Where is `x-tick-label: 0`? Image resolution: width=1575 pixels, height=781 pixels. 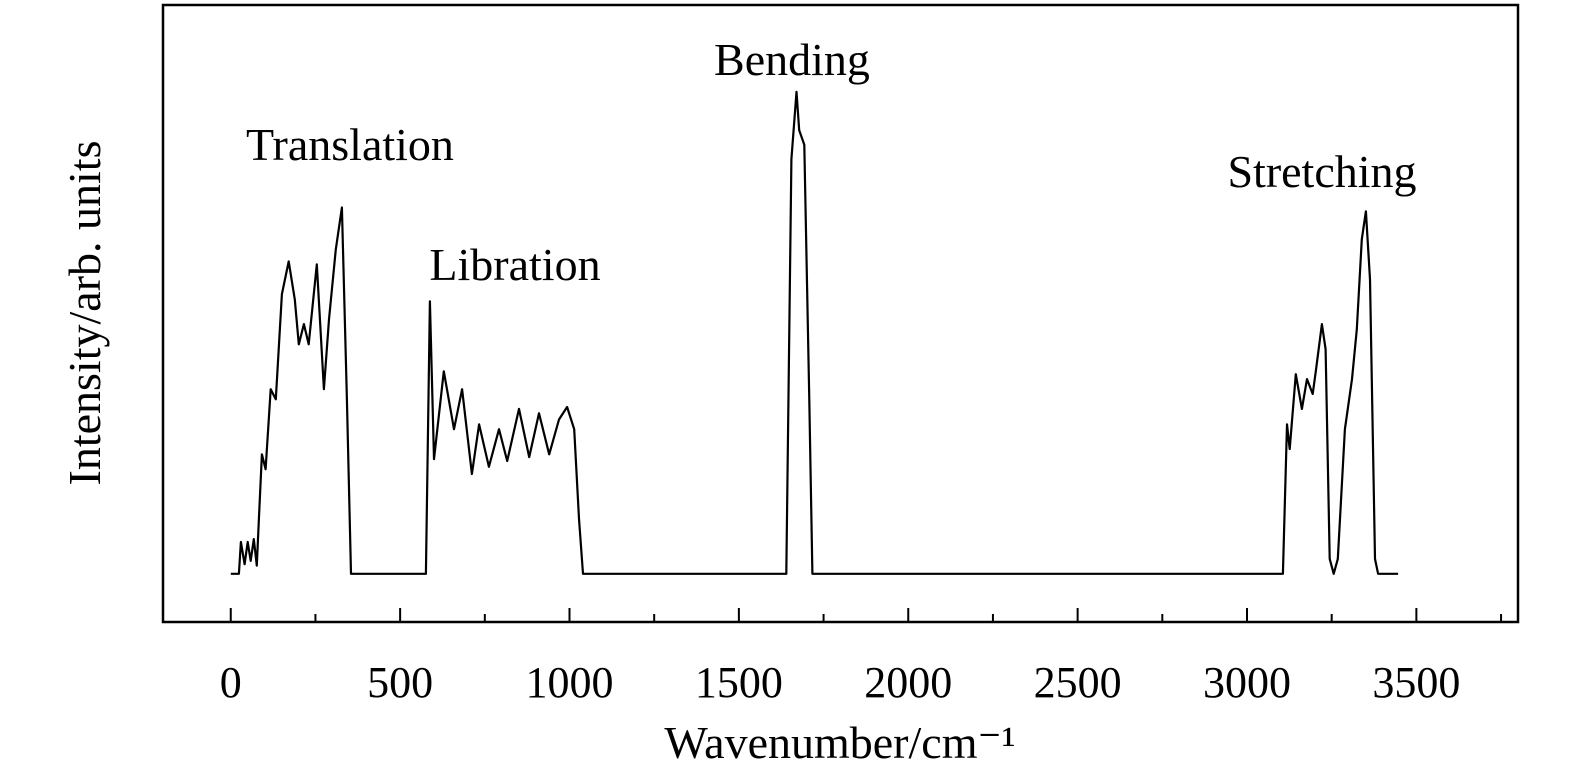
x-tick-label: 0 is located at coordinates (231, 682).